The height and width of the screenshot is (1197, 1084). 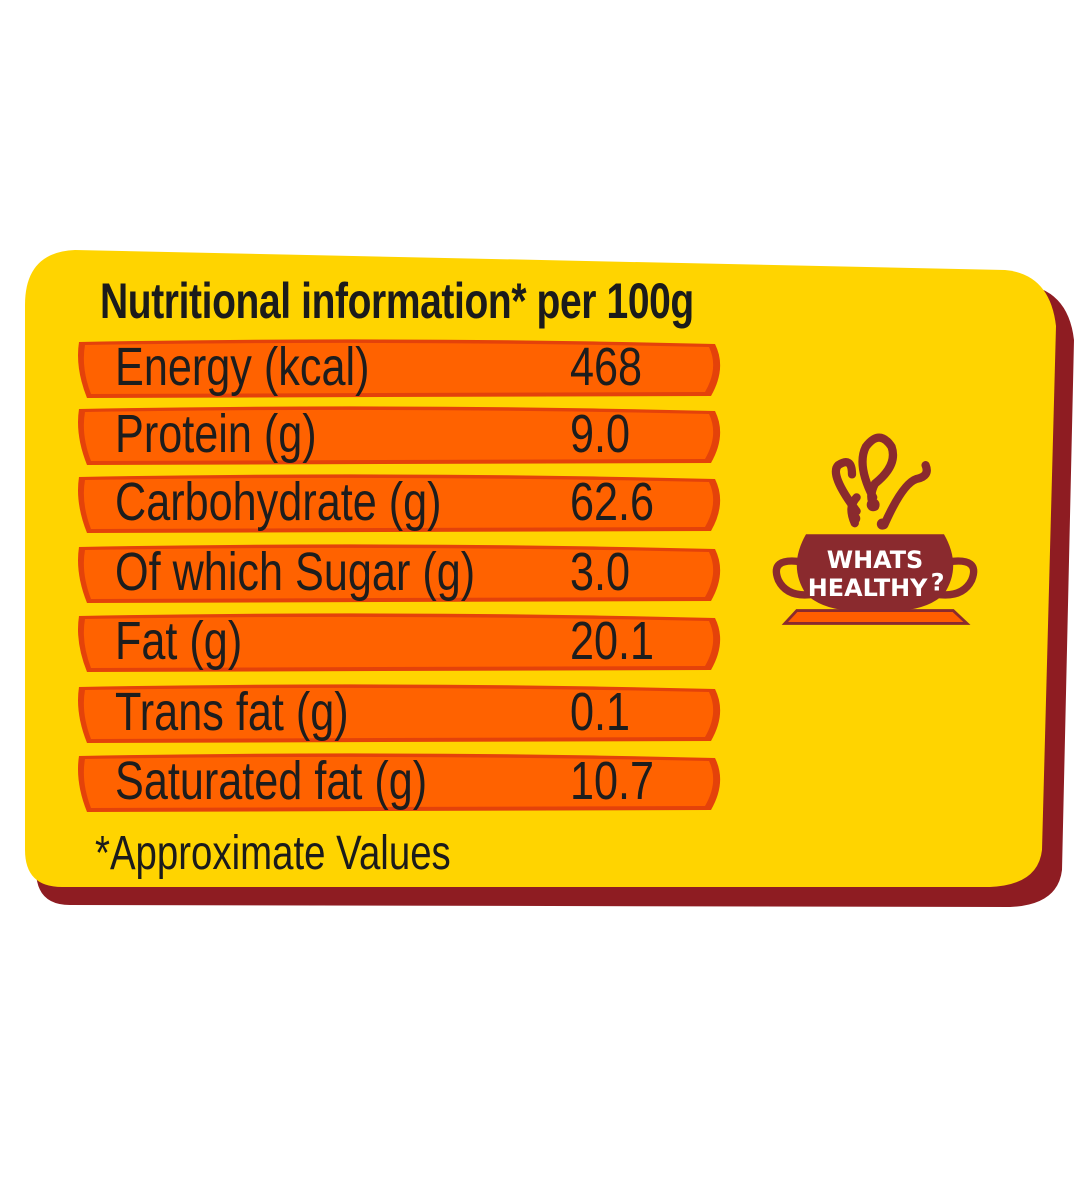 I want to click on logo-question-mark: ?, so click(x=938, y=582).